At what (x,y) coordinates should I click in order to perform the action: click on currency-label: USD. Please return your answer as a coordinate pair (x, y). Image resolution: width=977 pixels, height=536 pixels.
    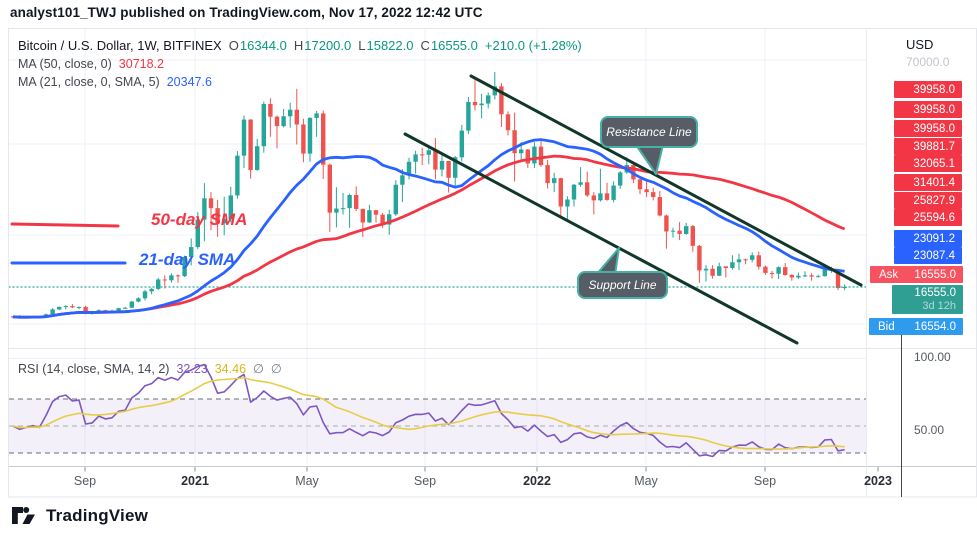
    Looking at the image, I should click on (920, 44).